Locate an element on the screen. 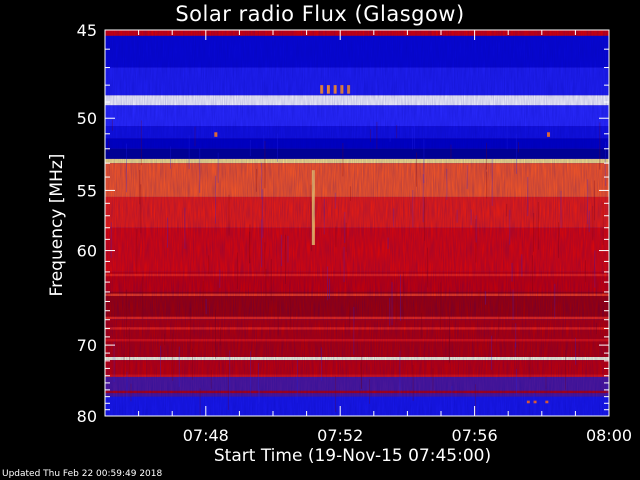 The image size is (640, 480). updated-timestamp: Updated Thu Feb 22 00:59:49 2018 is located at coordinates (82, 474).